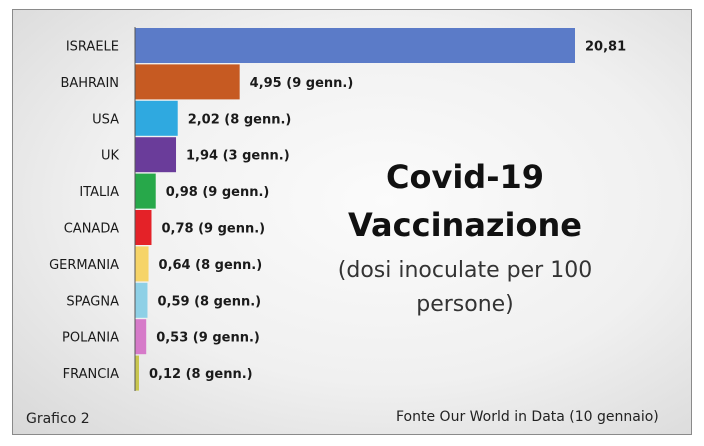  Describe the element at coordinates (213, 229) in the screenshot. I see `value-label-canada: 0,78 (9 genn.)` at that location.